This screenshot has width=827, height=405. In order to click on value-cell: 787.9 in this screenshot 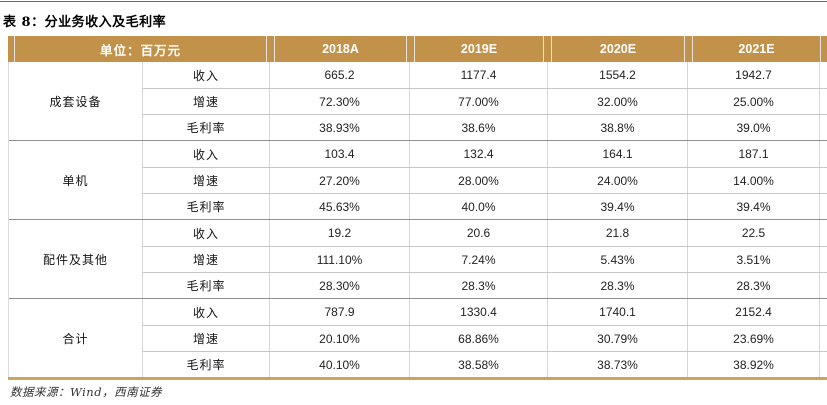, I will do `click(340, 312)`.